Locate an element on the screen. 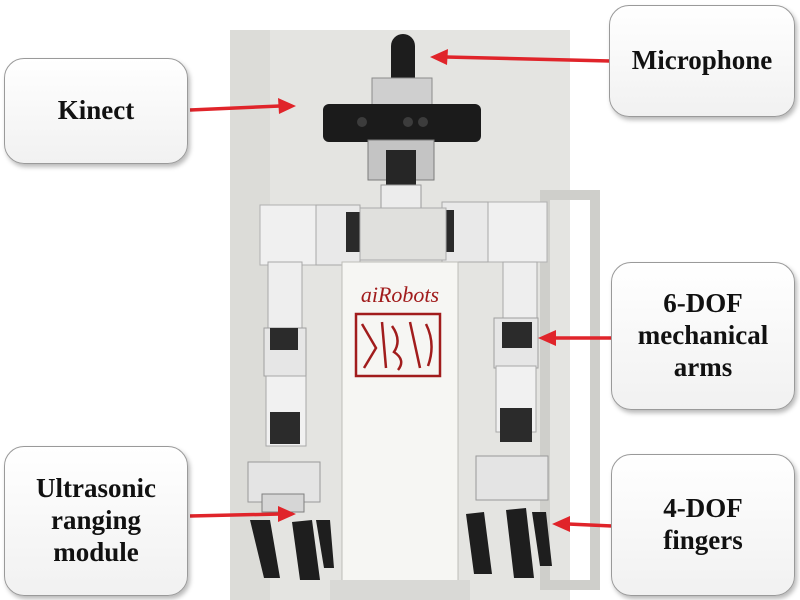 The image size is (800, 600). label-kinect: Kinect is located at coordinates (96, 110).